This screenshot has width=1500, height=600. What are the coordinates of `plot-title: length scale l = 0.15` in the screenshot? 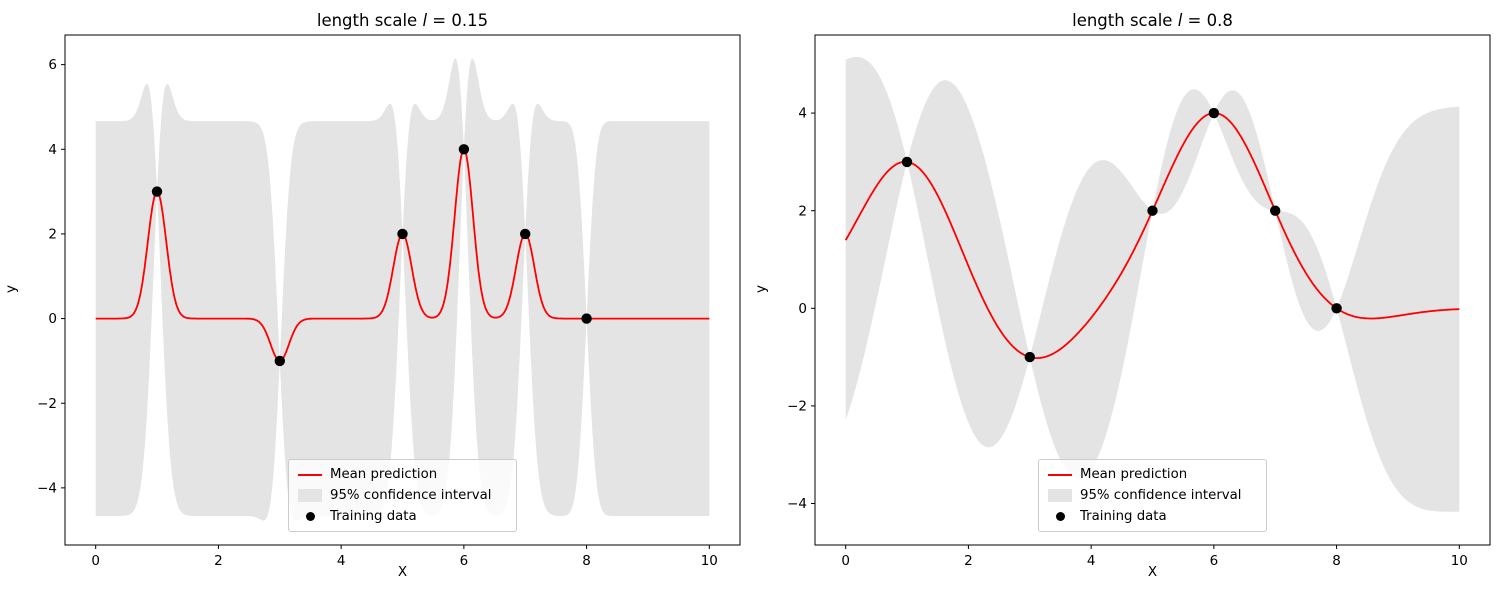 It's located at (402, 20).